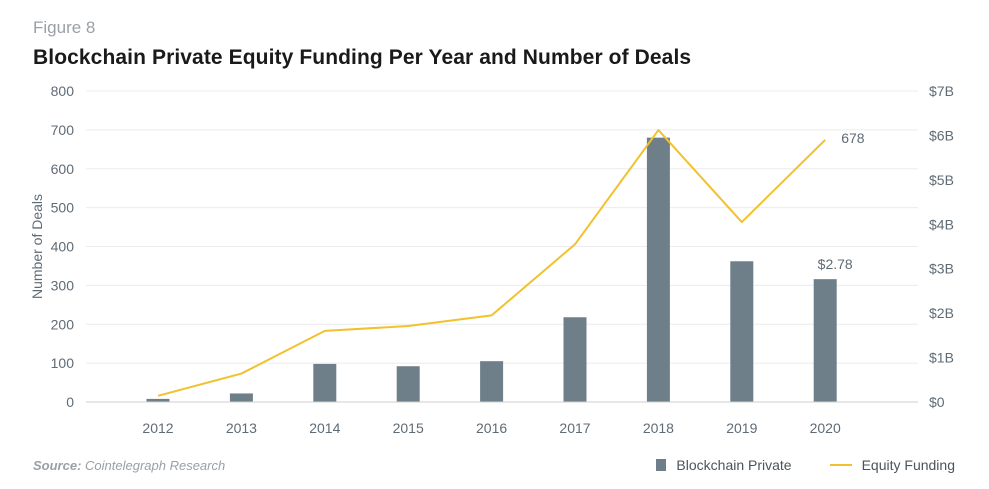  Describe the element at coordinates (158, 400) in the screenshot. I see `bar-2012` at that location.